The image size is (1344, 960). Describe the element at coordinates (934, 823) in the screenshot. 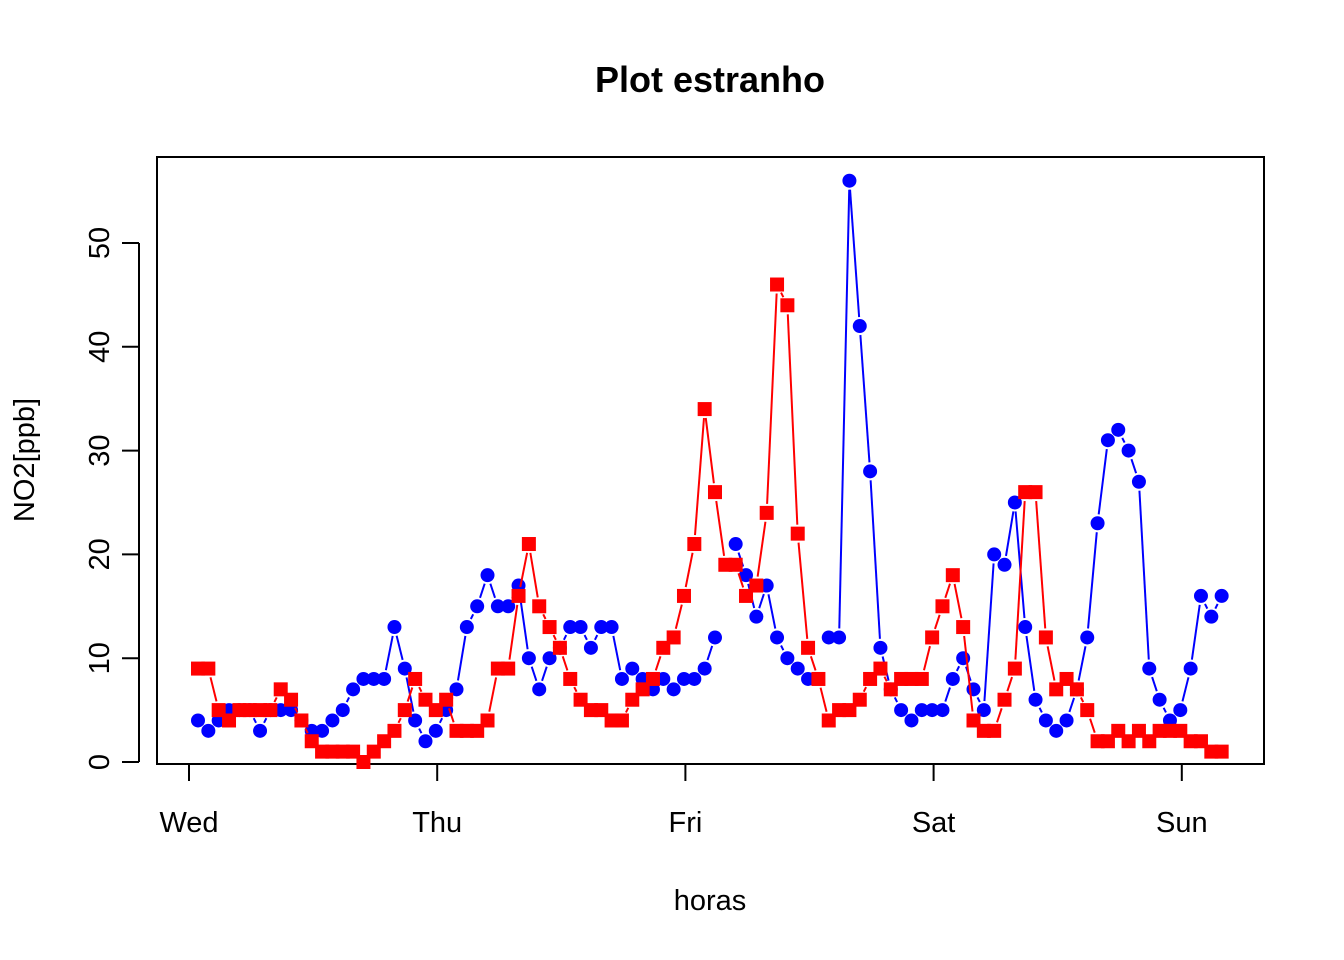

I see `x-tick-label: Sat` at that location.